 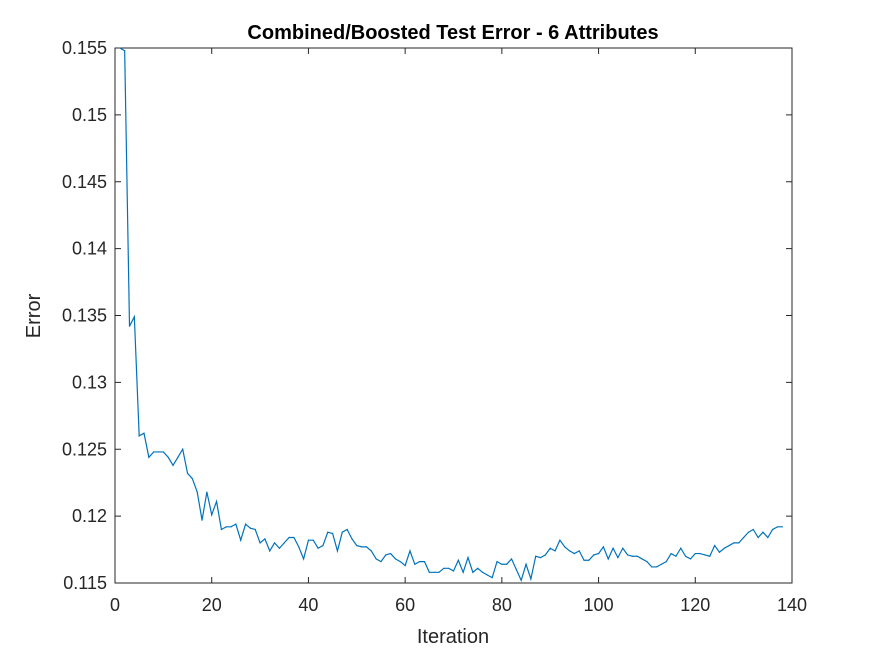 I want to click on y-tick-label: 0.15, so click(x=89, y=115).